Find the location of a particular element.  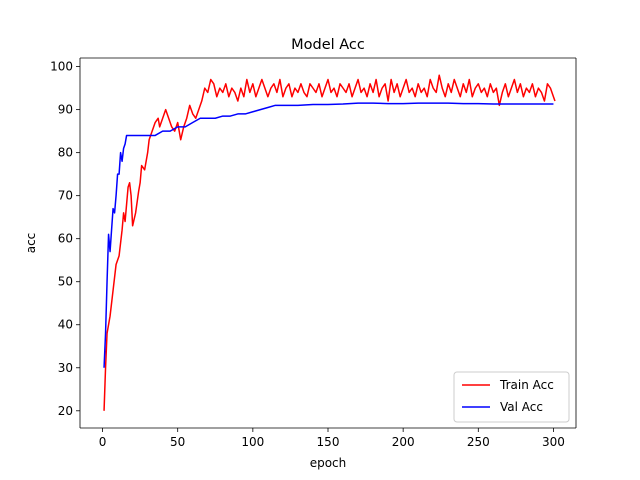

x-axis-label: epoch is located at coordinates (328, 463).